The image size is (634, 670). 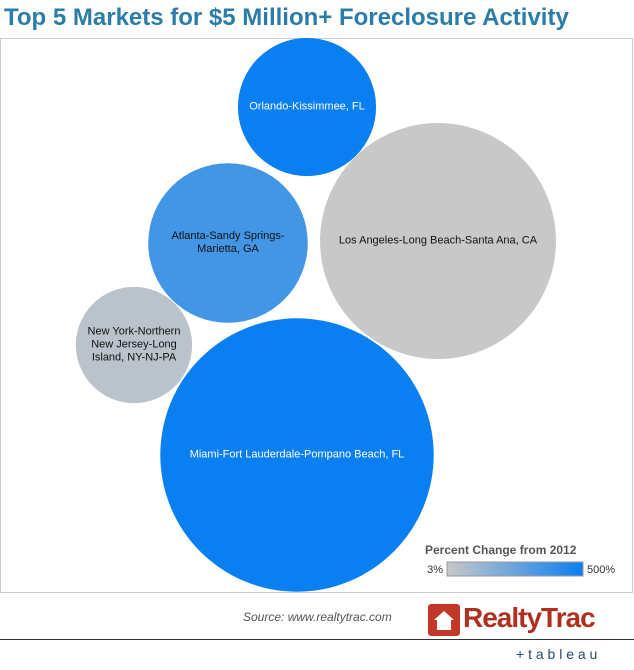 I want to click on bubble-label: Los Angeles-Long Beach-Santa Ana, CA, so click(x=438, y=240).